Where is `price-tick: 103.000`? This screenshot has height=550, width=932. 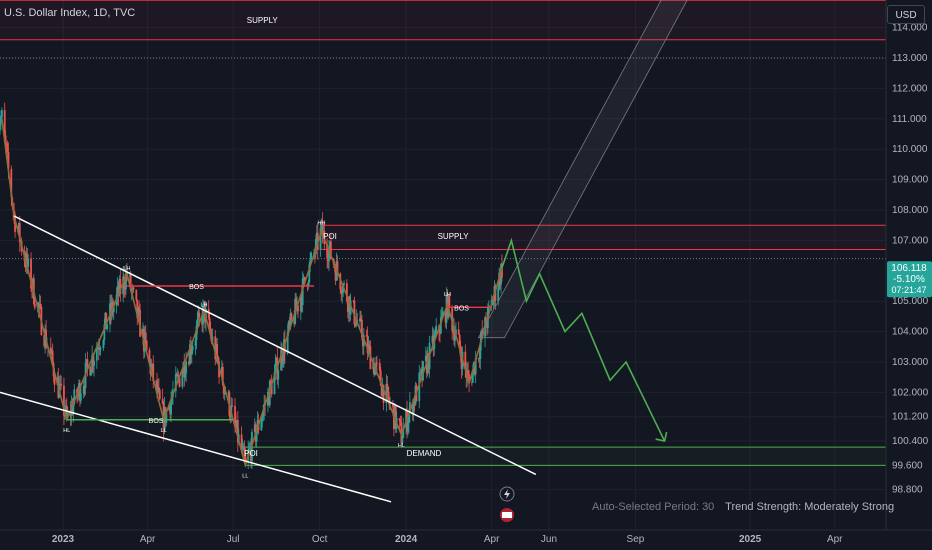 price-tick: 103.000 is located at coordinates (910, 362).